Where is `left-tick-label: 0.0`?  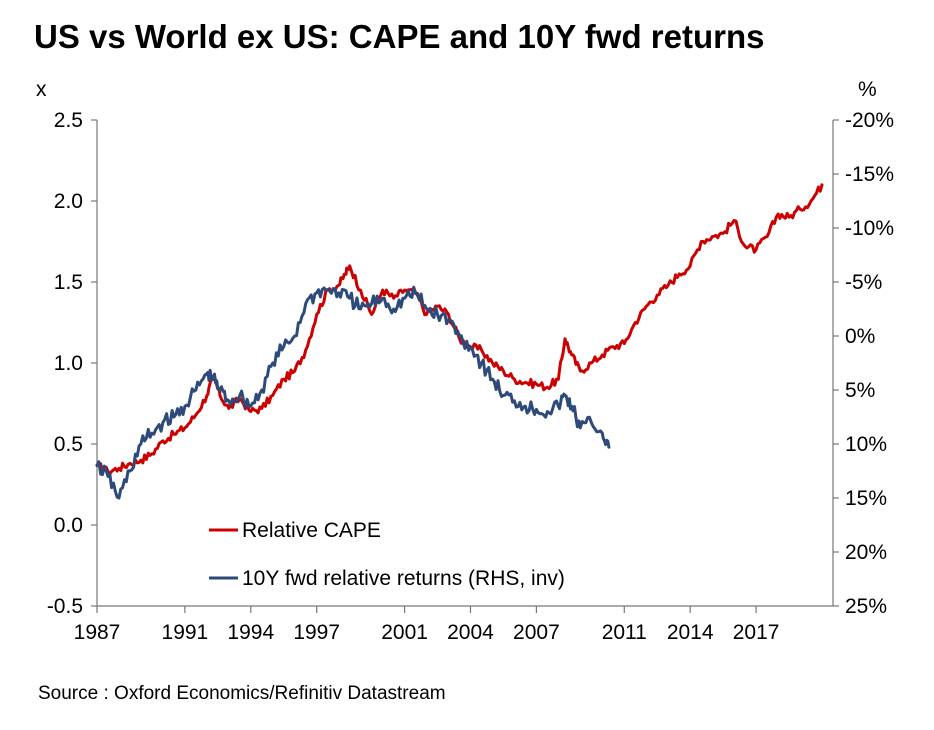 left-tick-label: 0.0 is located at coordinates (68, 525).